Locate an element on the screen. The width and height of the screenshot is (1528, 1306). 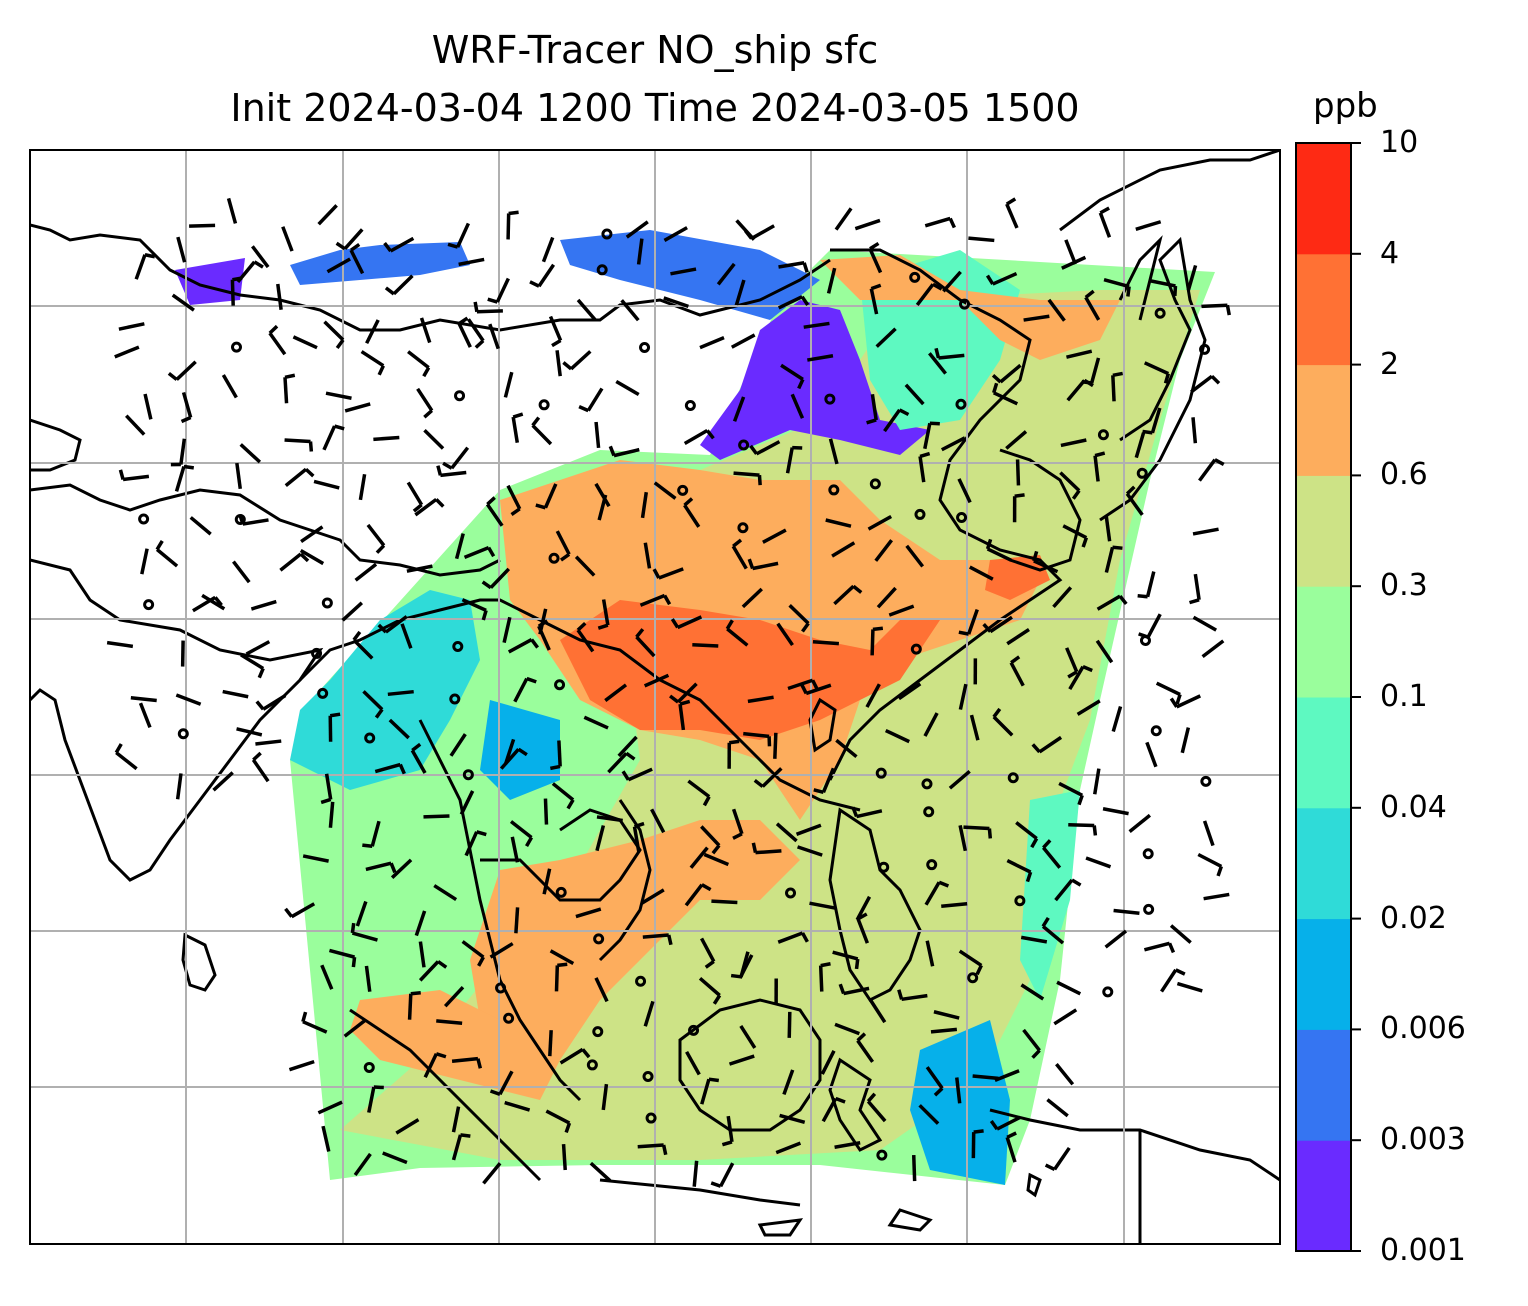
colorbar-unit-label: ppb is located at coordinates (1345, 106).